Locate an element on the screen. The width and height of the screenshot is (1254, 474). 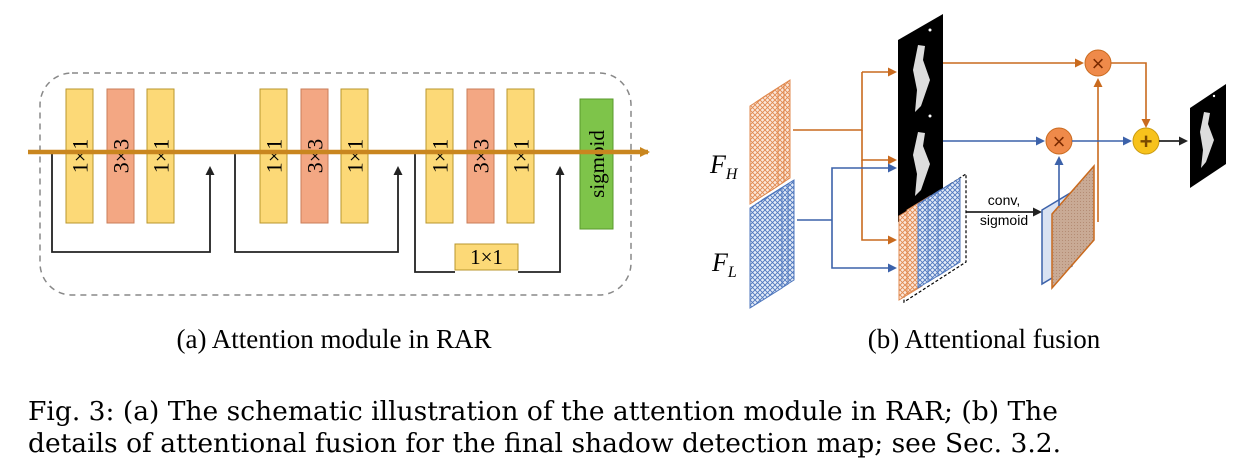
fl-to-concat-arrow is located at coordinates (864, 246).